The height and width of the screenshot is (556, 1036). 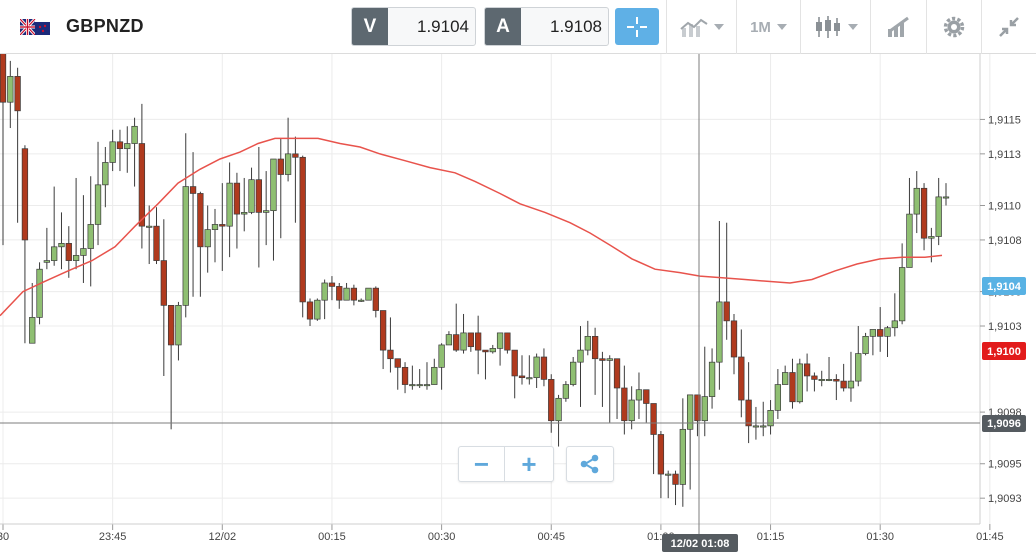 I want to click on chart-type-button, so click(x=701, y=27).